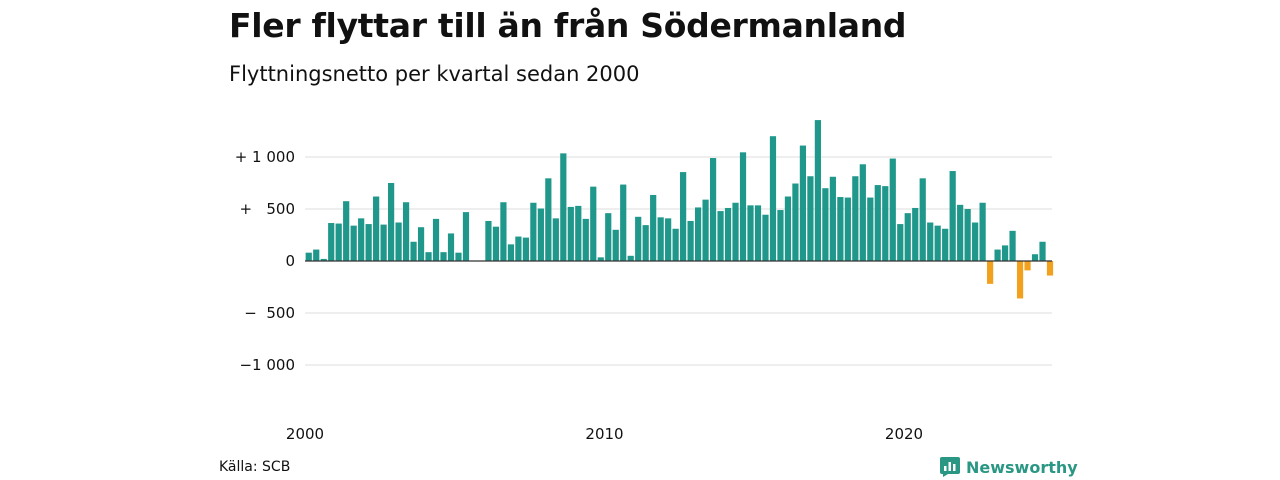 The width and height of the screenshot is (1280, 480). Describe the element at coordinates (1022, 467) in the screenshot. I see `brand-name: Newsworthy` at that location.